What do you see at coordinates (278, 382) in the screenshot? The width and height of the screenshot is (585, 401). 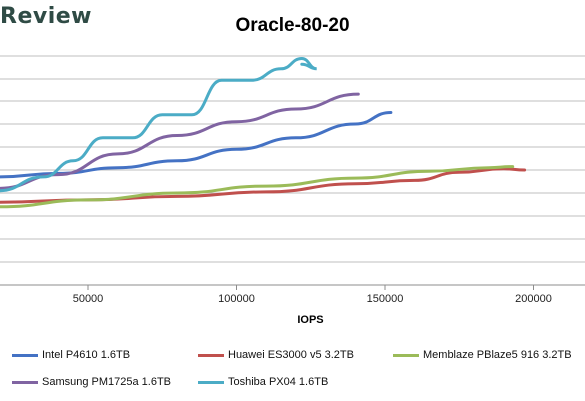 I see `legend-label: Toshiba PX04 1.6TB` at bounding box center [278, 382].